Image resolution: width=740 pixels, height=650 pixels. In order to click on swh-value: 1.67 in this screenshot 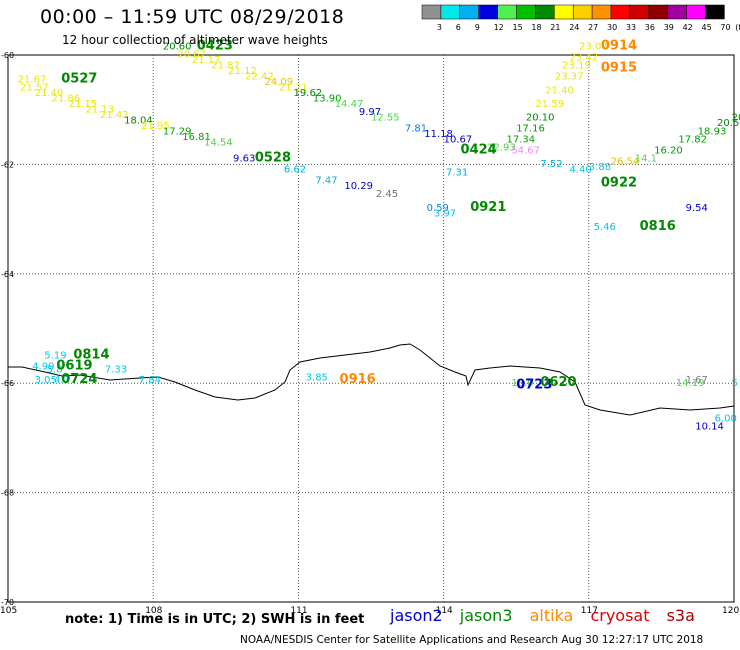, I will do `click(697, 380)`.